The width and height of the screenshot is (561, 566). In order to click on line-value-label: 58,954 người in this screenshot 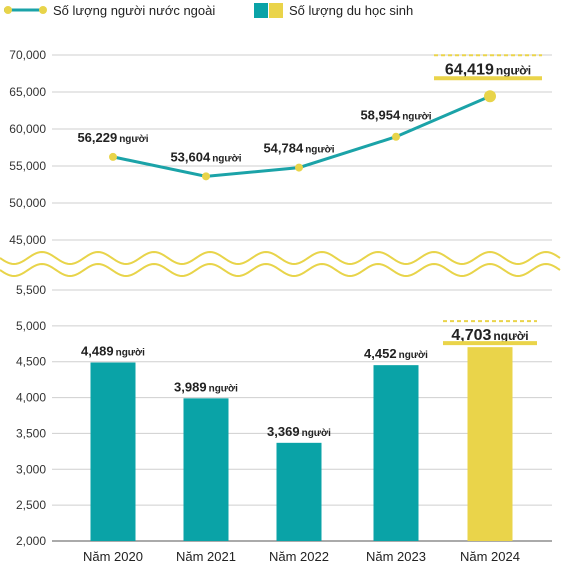, I will do `click(395, 115)`.